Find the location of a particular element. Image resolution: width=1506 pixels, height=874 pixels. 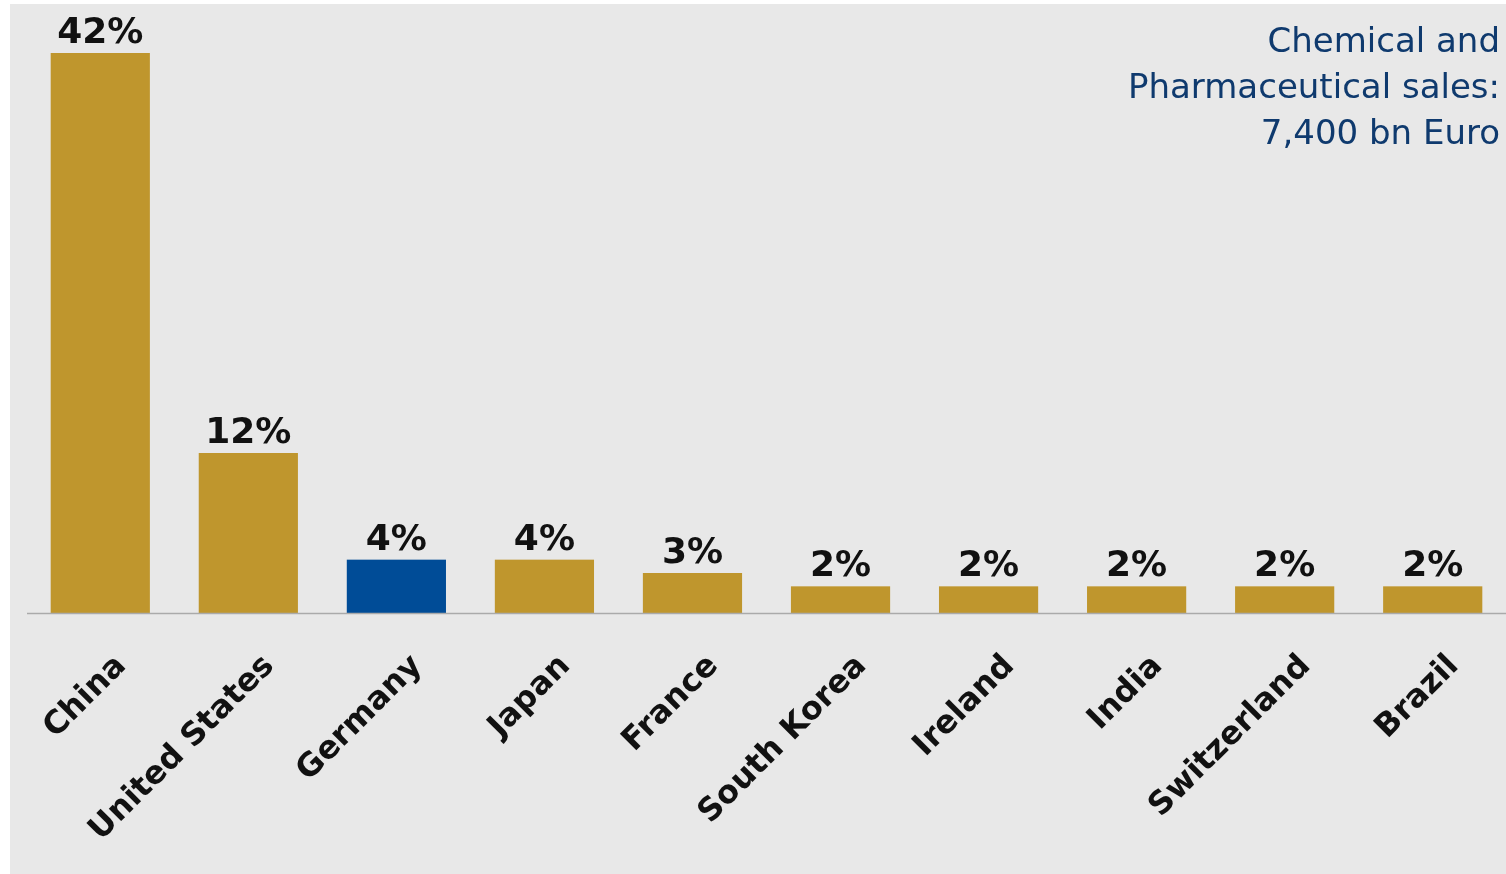

data-label: 42% is located at coordinates (100, 30).